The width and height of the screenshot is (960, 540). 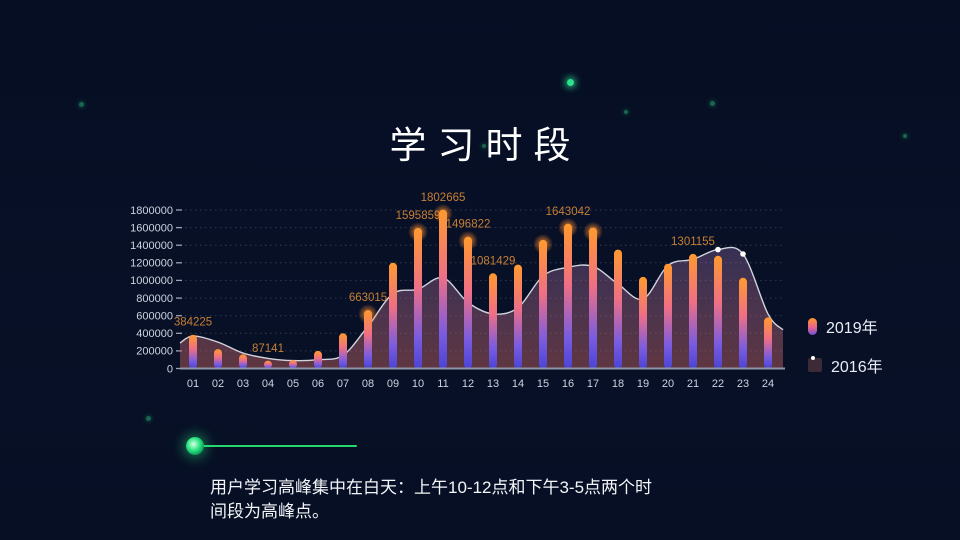 I want to click on value-label-13: 1081429, so click(x=493, y=261).